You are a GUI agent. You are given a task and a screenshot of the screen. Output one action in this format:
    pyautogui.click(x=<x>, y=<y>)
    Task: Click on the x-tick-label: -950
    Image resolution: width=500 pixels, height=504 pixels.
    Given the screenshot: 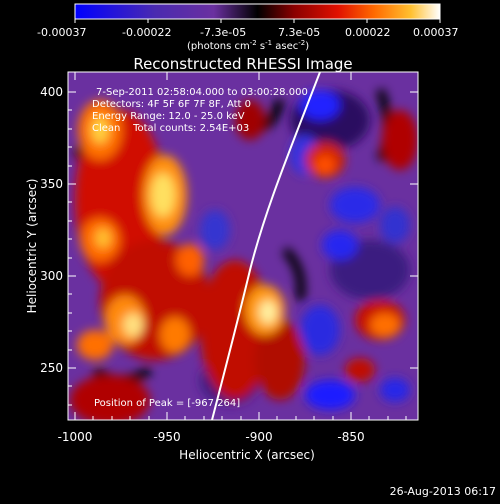 What is the action you would take?
    pyautogui.click(x=166, y=437)
    